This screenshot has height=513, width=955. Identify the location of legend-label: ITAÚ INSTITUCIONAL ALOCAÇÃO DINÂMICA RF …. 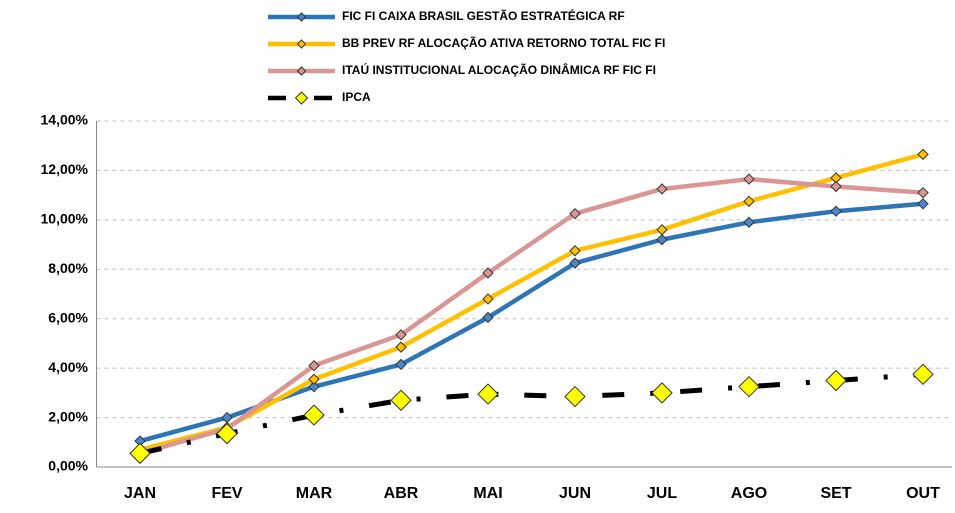
(499, 69).